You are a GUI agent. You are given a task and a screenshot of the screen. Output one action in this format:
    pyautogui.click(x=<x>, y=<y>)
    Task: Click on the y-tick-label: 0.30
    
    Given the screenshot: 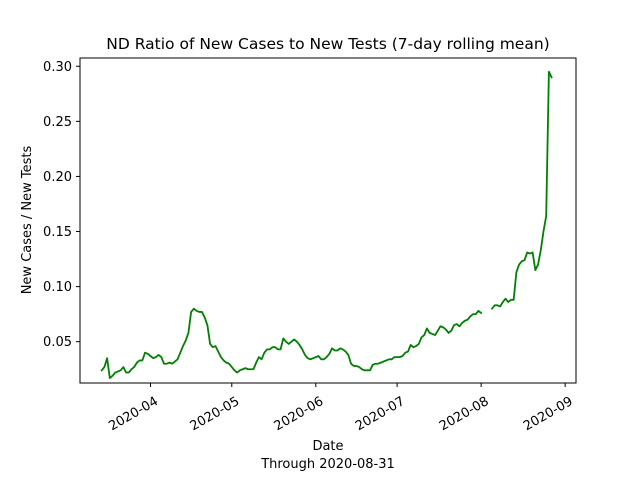 What is the action you would take?
    pyautogui.click(x=57, y=67)
    